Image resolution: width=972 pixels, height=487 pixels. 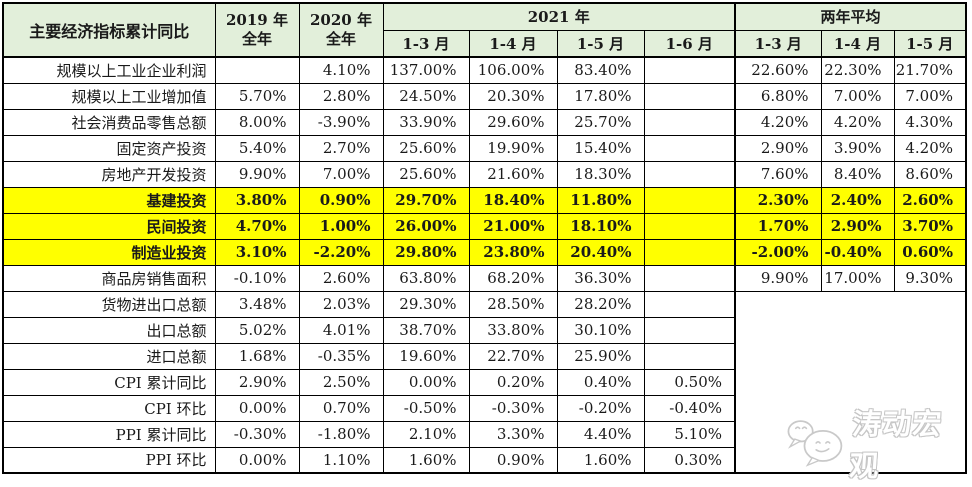 I want to click on value-cell: 2.30%, so click(x=778, y=200).